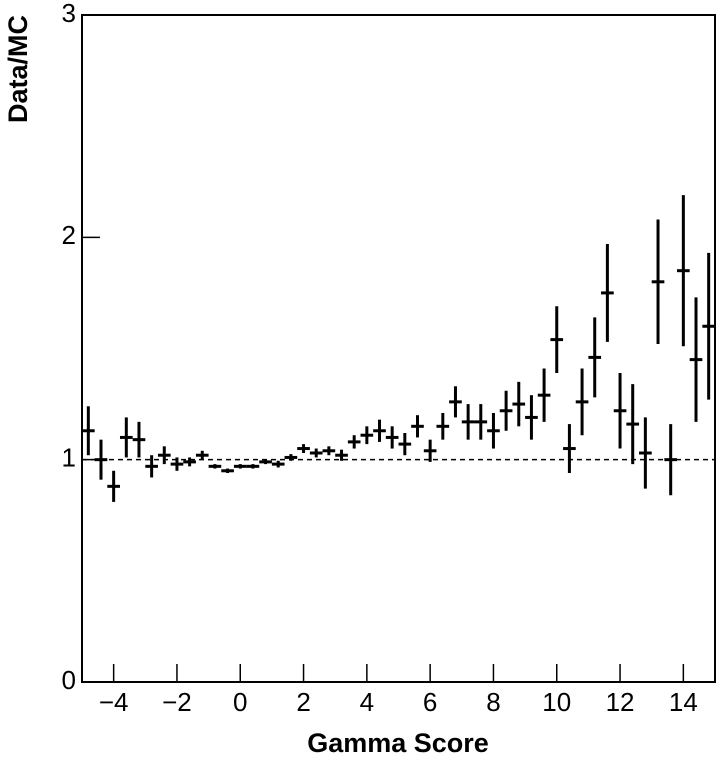  Describe the element at coordinates (18, 69) in the screenshot. I see `y-axis-title: Data/MC` at that location.